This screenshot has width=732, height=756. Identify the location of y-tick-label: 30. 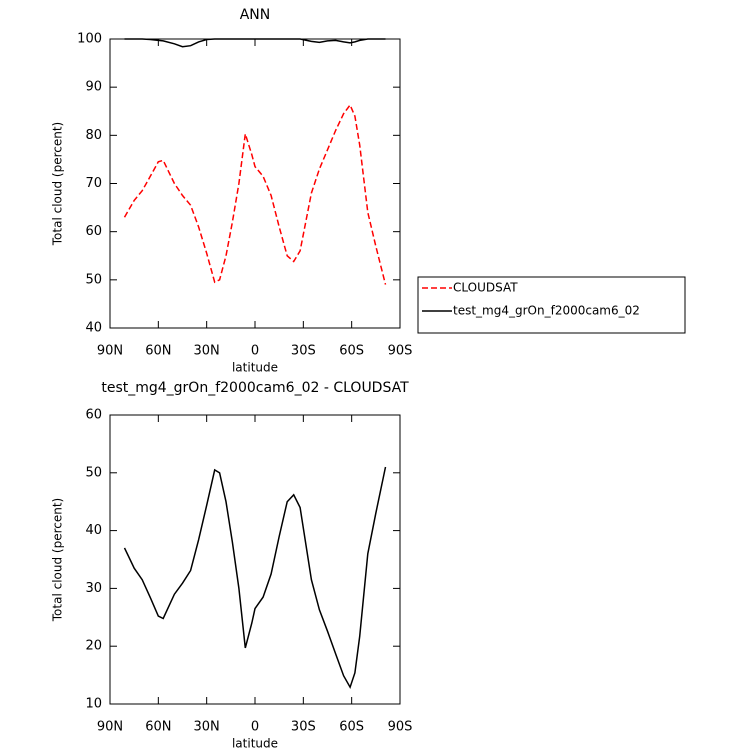
(93, 588).